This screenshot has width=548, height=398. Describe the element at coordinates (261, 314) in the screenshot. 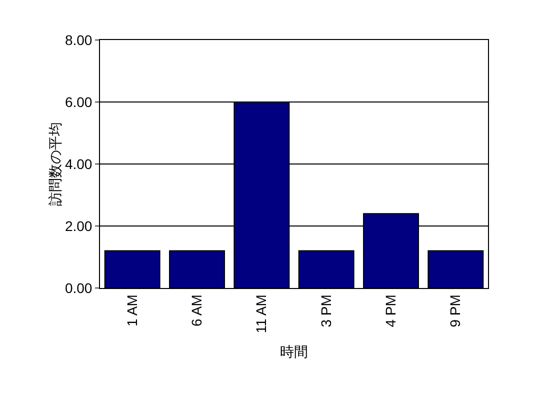

I see `x-tick-label: 11 AM` at that location.